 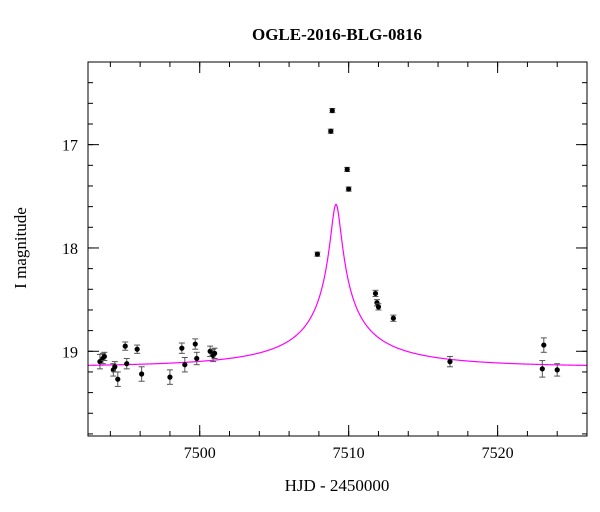 I want to click on y-tick-label: 18, so click(x=70, y=249).